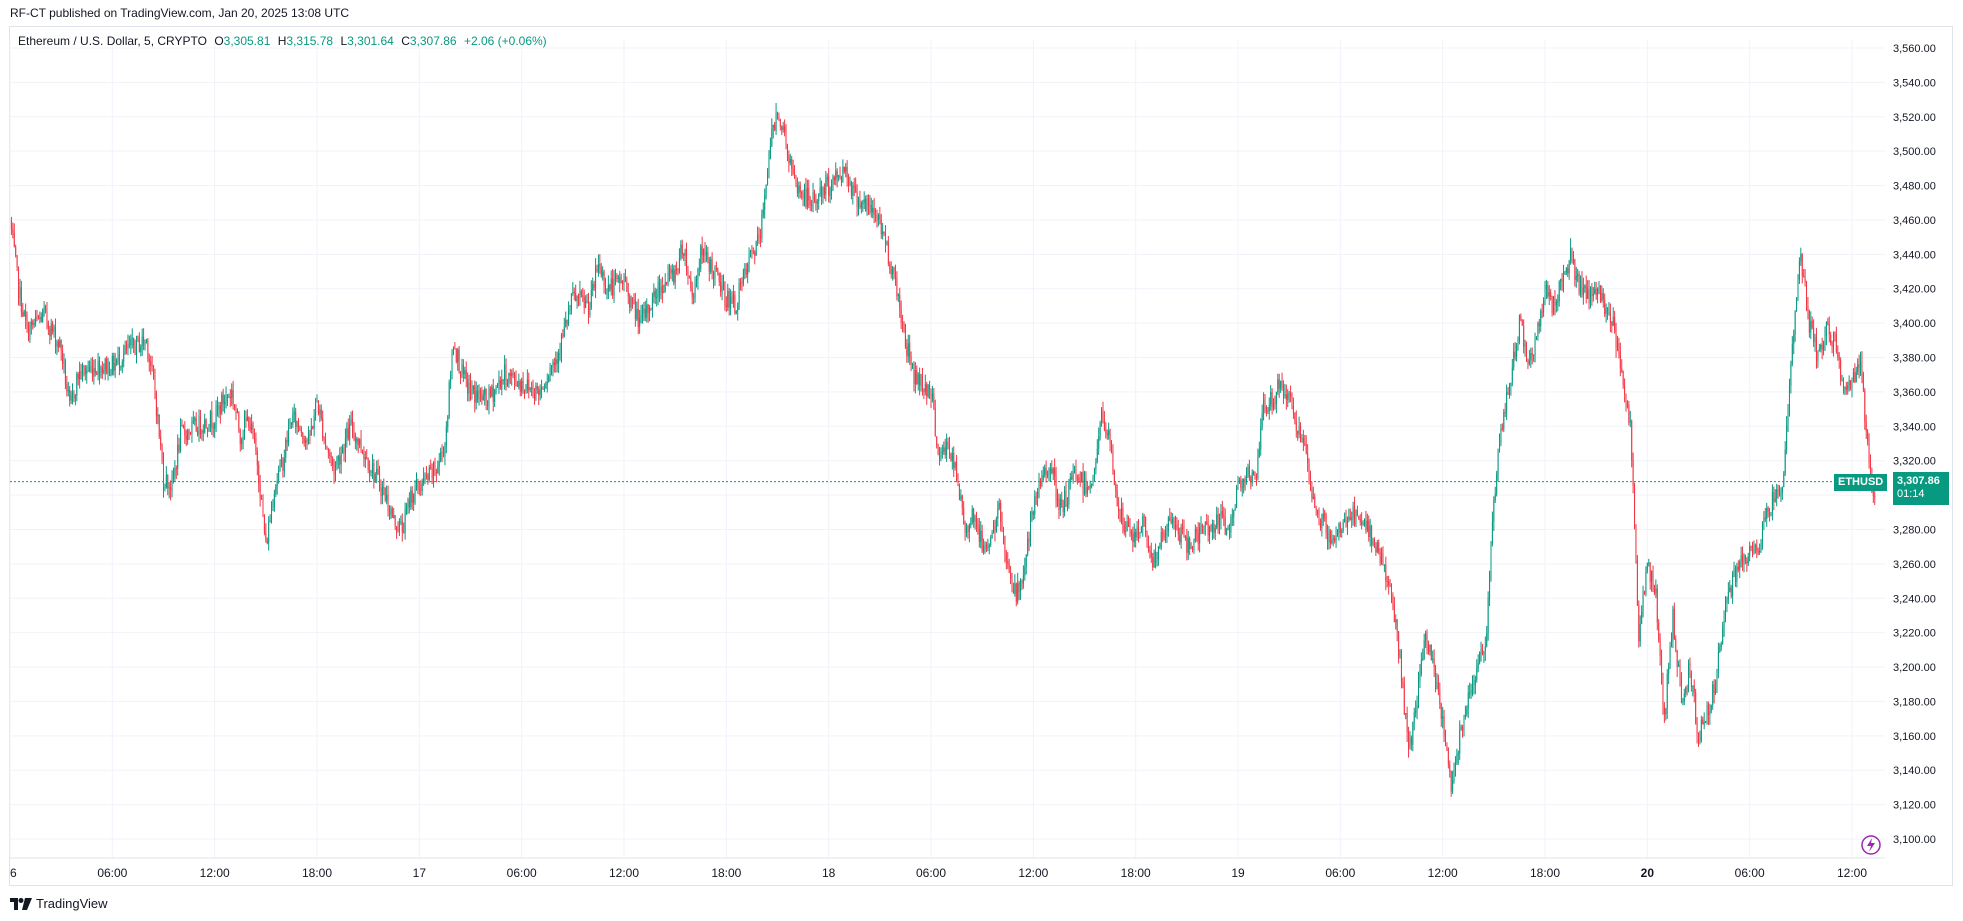 The image size is (1963, 921). Describe the element at coordinates (1914, 255) in the screenshot. I see `y-tick-label: 3,440.00` at that location.